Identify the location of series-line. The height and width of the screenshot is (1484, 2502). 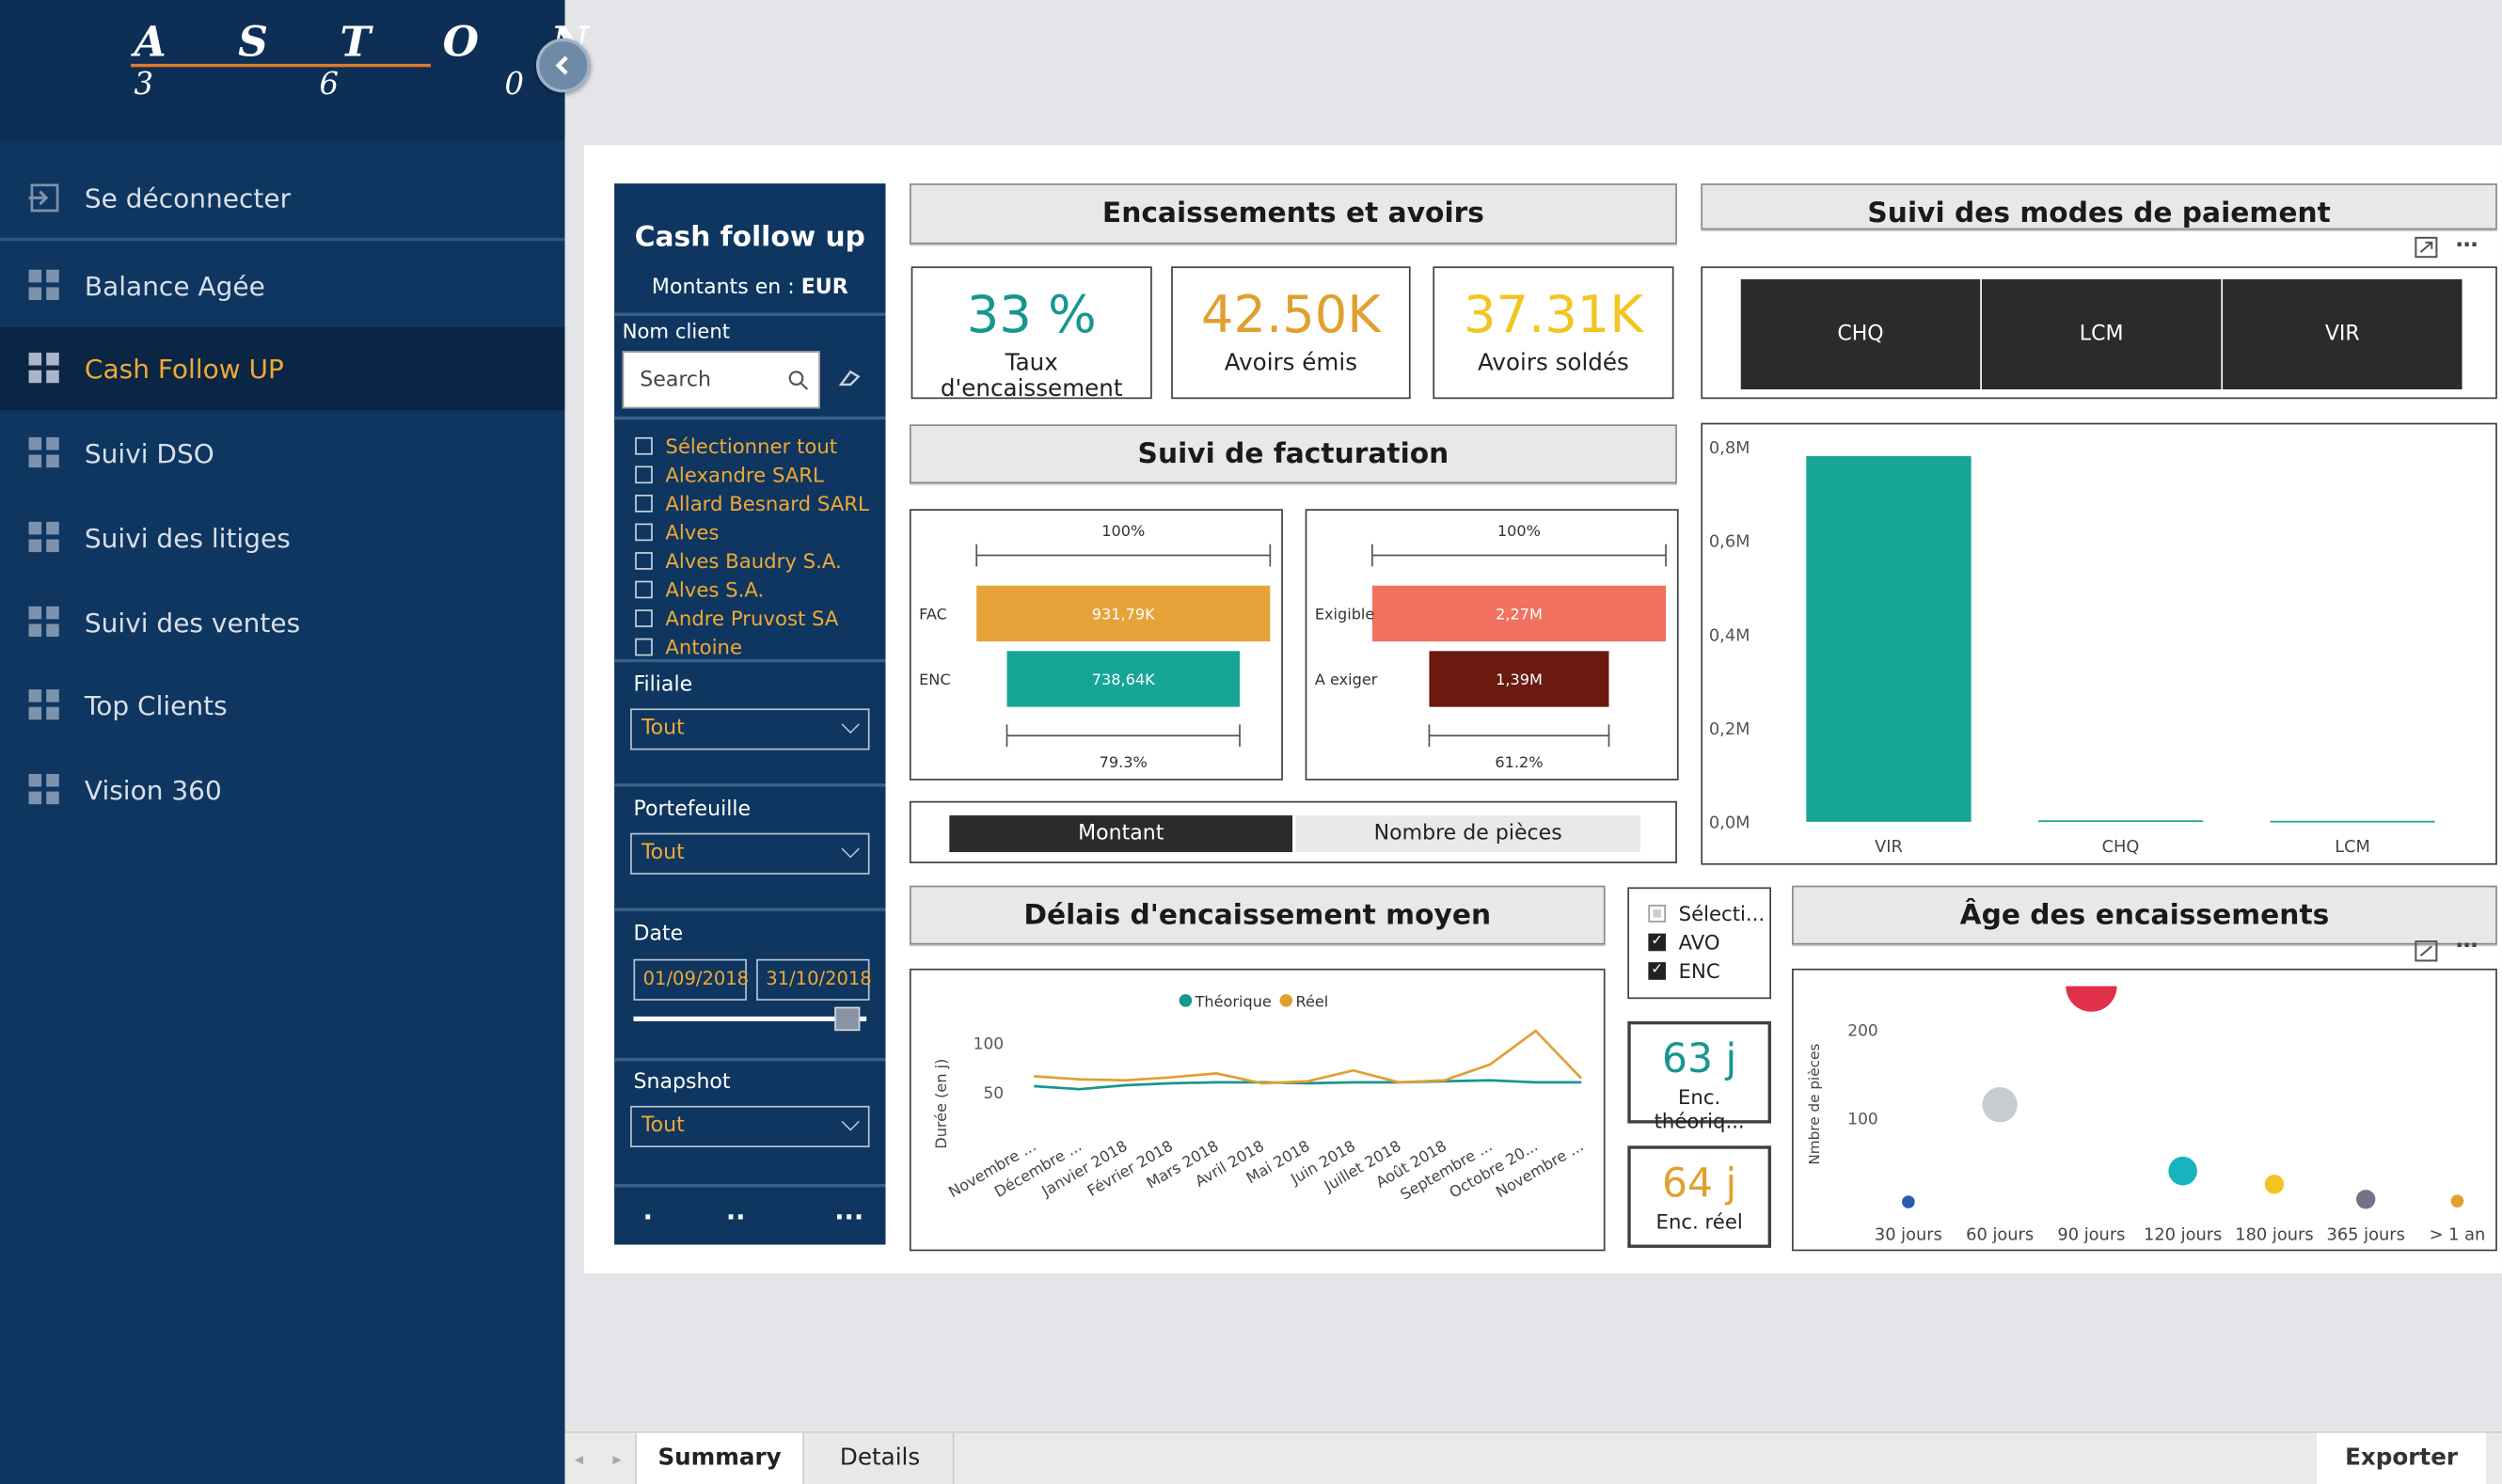
(1308, 1085).